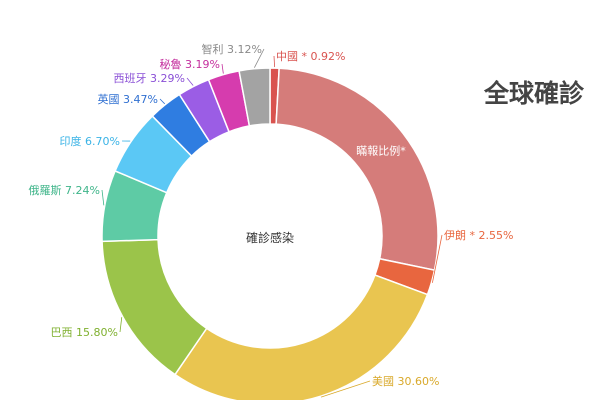  What do you see at coordinates (232, 49) in the screenshot?
I see `slice-label: 智利 3.12%` at bounding box center [232, 49].